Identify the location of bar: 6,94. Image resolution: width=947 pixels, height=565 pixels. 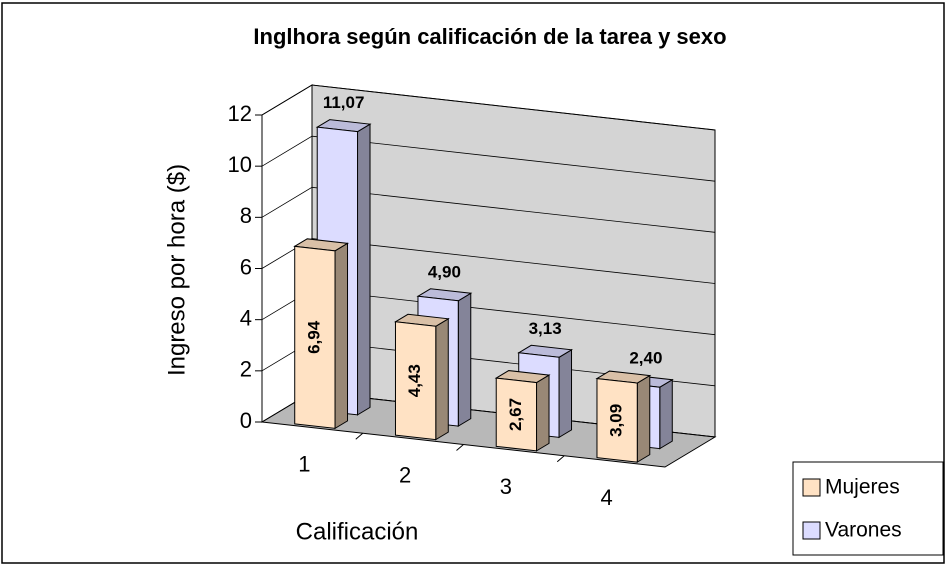
(321, 334).